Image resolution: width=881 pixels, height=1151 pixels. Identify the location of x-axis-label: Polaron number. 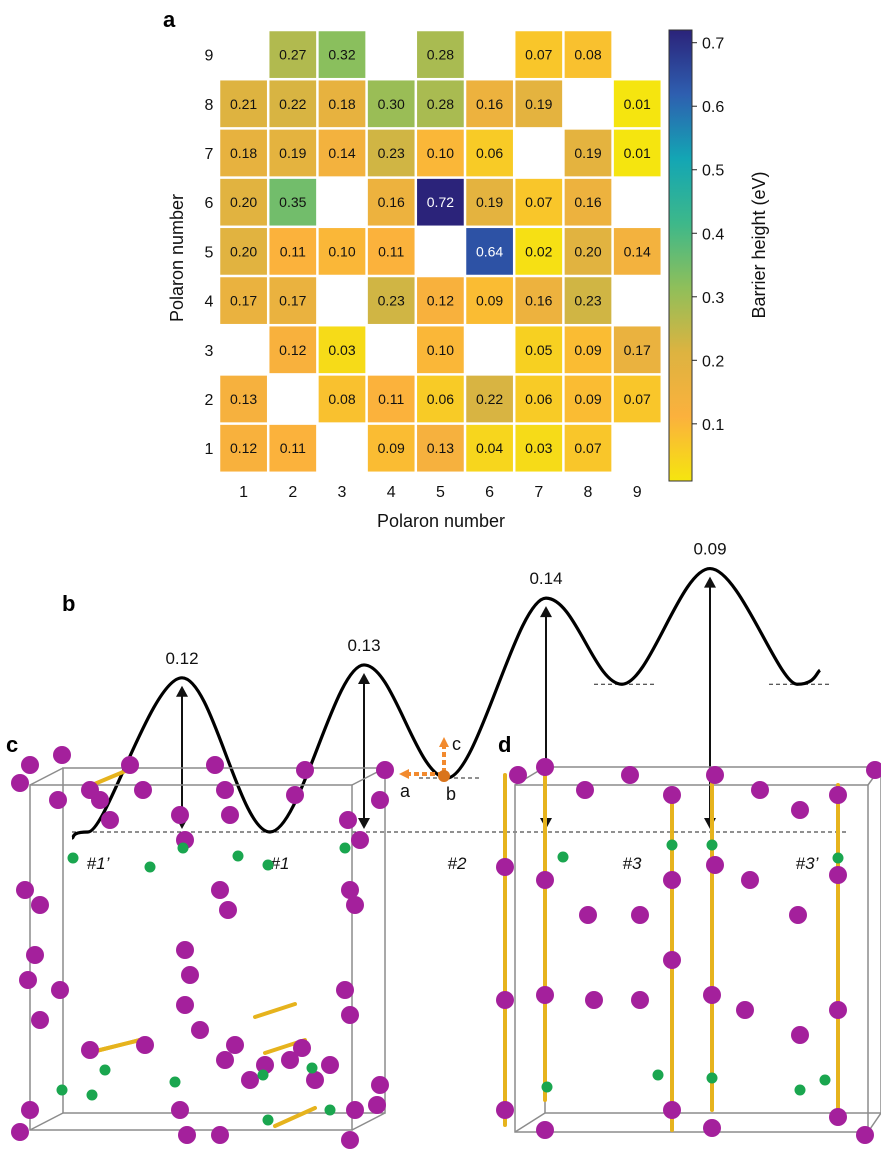
(441, 521).